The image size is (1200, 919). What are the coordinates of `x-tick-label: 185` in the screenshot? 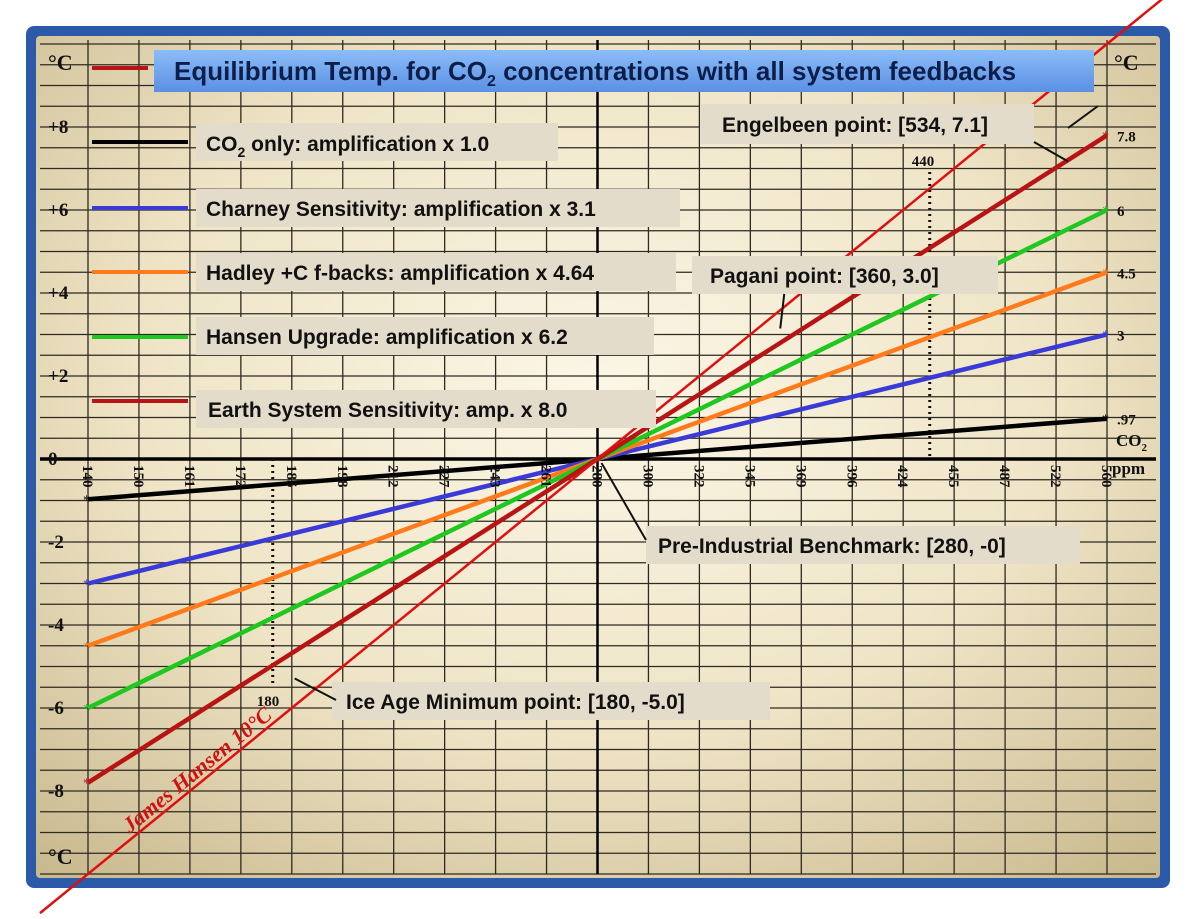 It's located at (291, 476).